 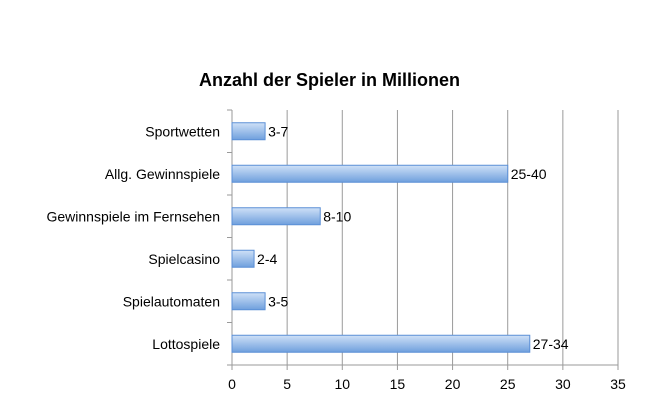 I want to click on x-tick-label: 5, so click(x=287, y=384).